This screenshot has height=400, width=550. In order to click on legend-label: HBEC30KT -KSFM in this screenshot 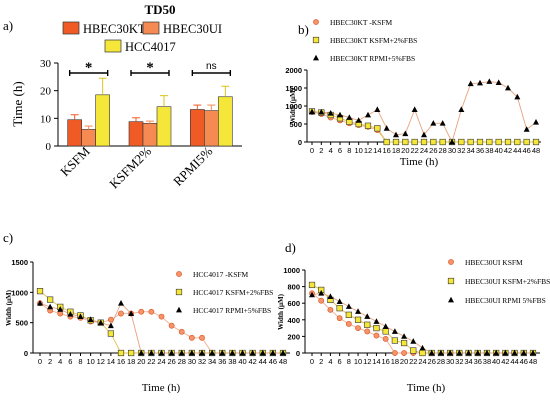, I will do `click(361, 22)`.